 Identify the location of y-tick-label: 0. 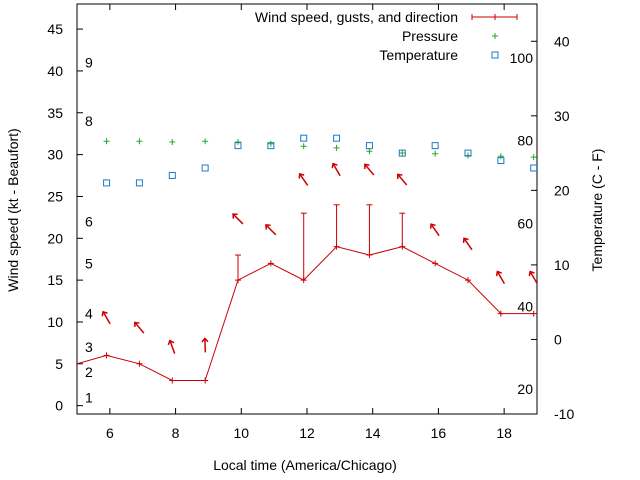
(59, 406).